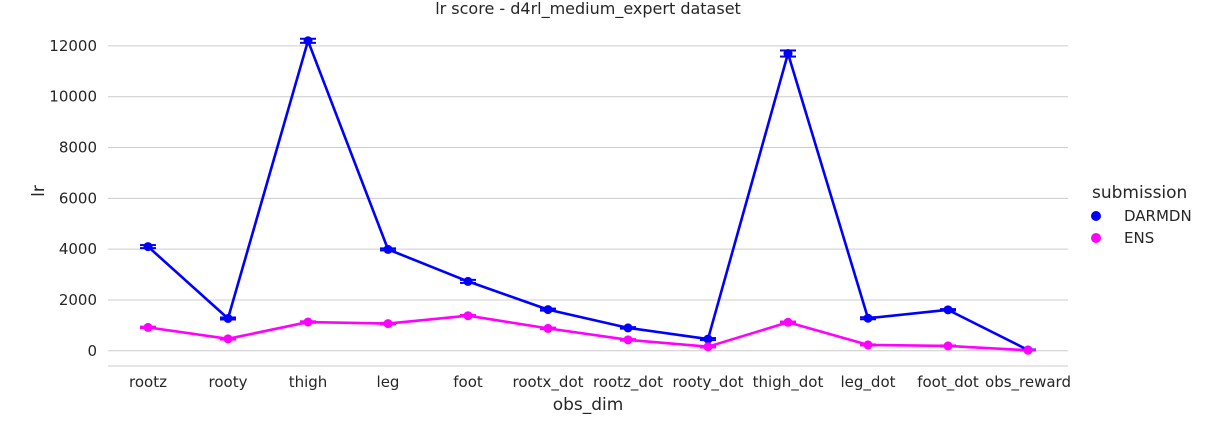  I want to click on x-tick-label: thigh, so click(308, 382).